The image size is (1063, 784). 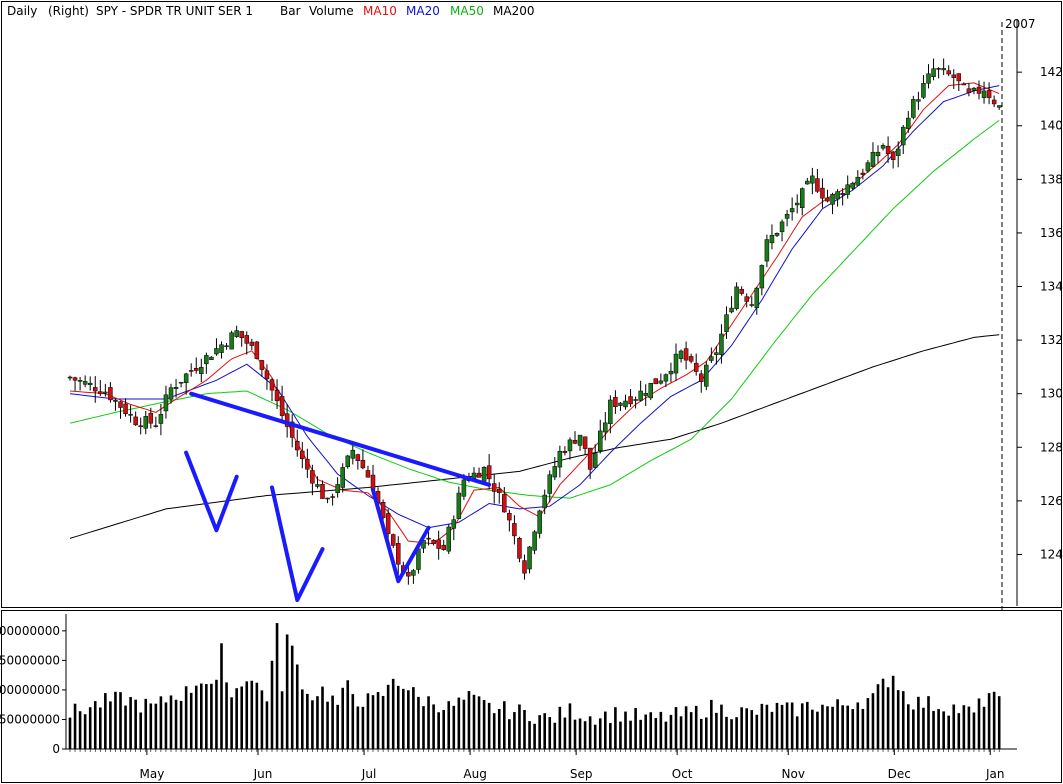 I want to click on month-label: Nov, so click(x=793, y=774).